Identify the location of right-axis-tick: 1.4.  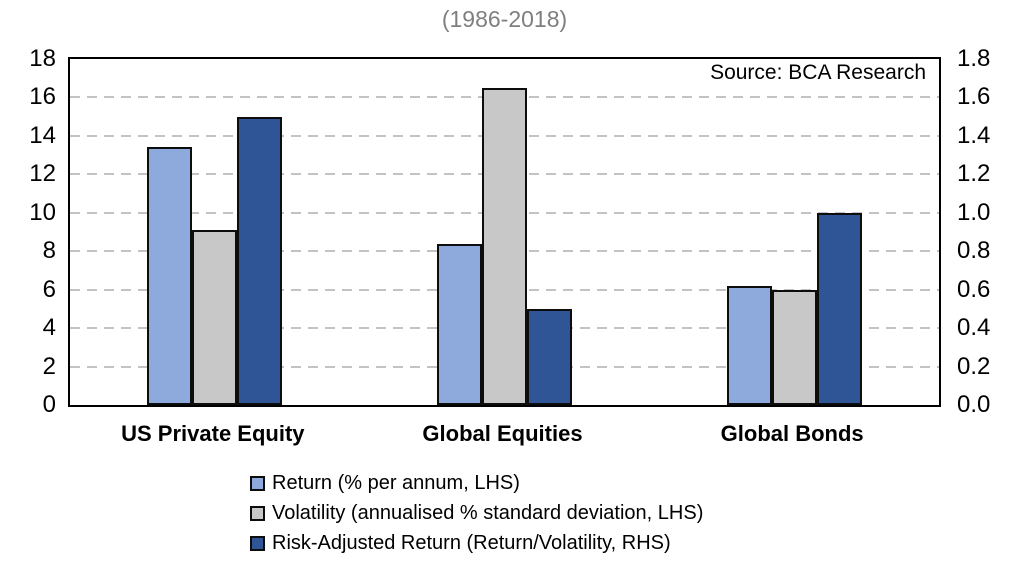
(974, 135).